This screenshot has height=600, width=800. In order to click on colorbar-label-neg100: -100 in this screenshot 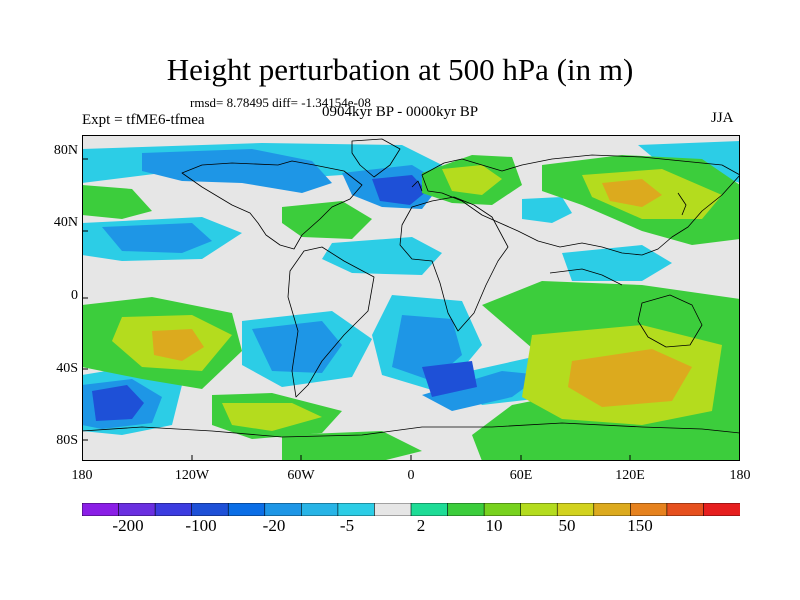, I will do `click(201, 525)`.